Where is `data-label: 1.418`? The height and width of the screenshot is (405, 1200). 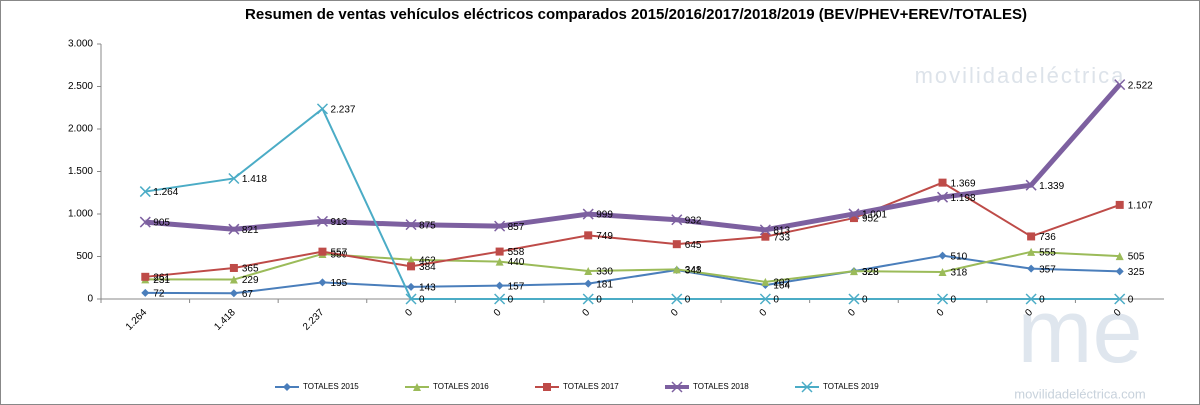 data-label: 1.418 is located at coordinates (254, 179).